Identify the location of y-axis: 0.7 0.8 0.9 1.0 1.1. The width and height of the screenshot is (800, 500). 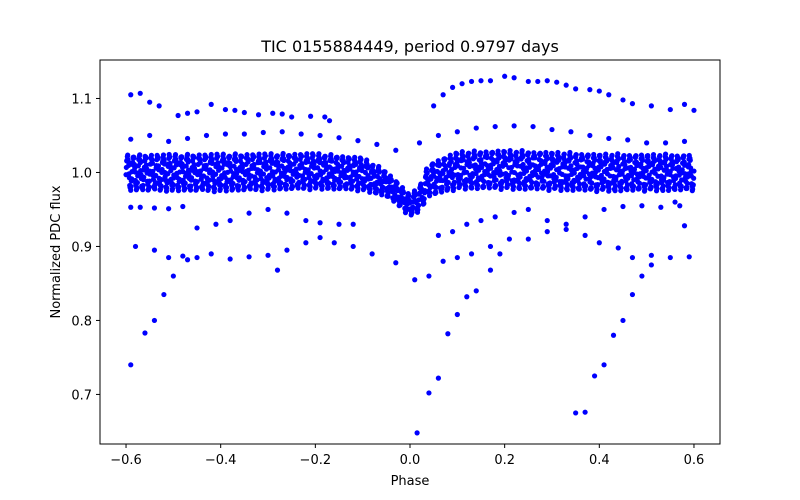
(85, 247).